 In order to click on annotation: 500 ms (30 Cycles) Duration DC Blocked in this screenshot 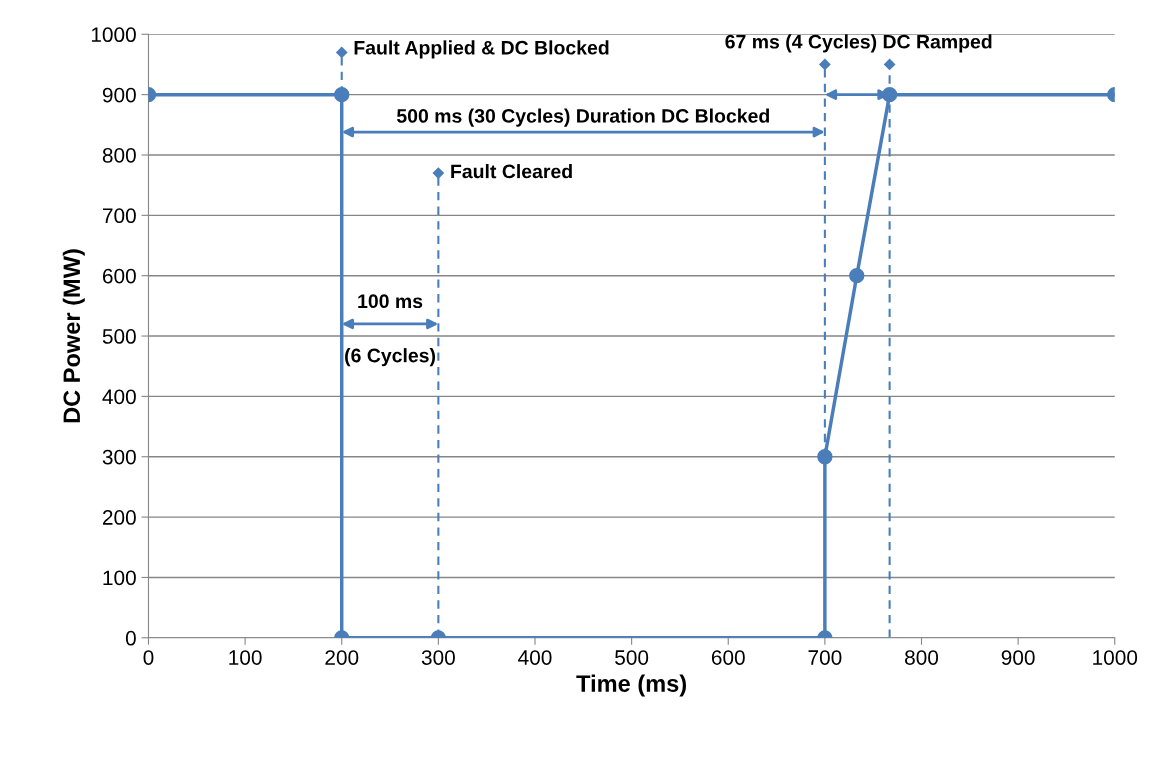, I will do `click(582, 117)`.